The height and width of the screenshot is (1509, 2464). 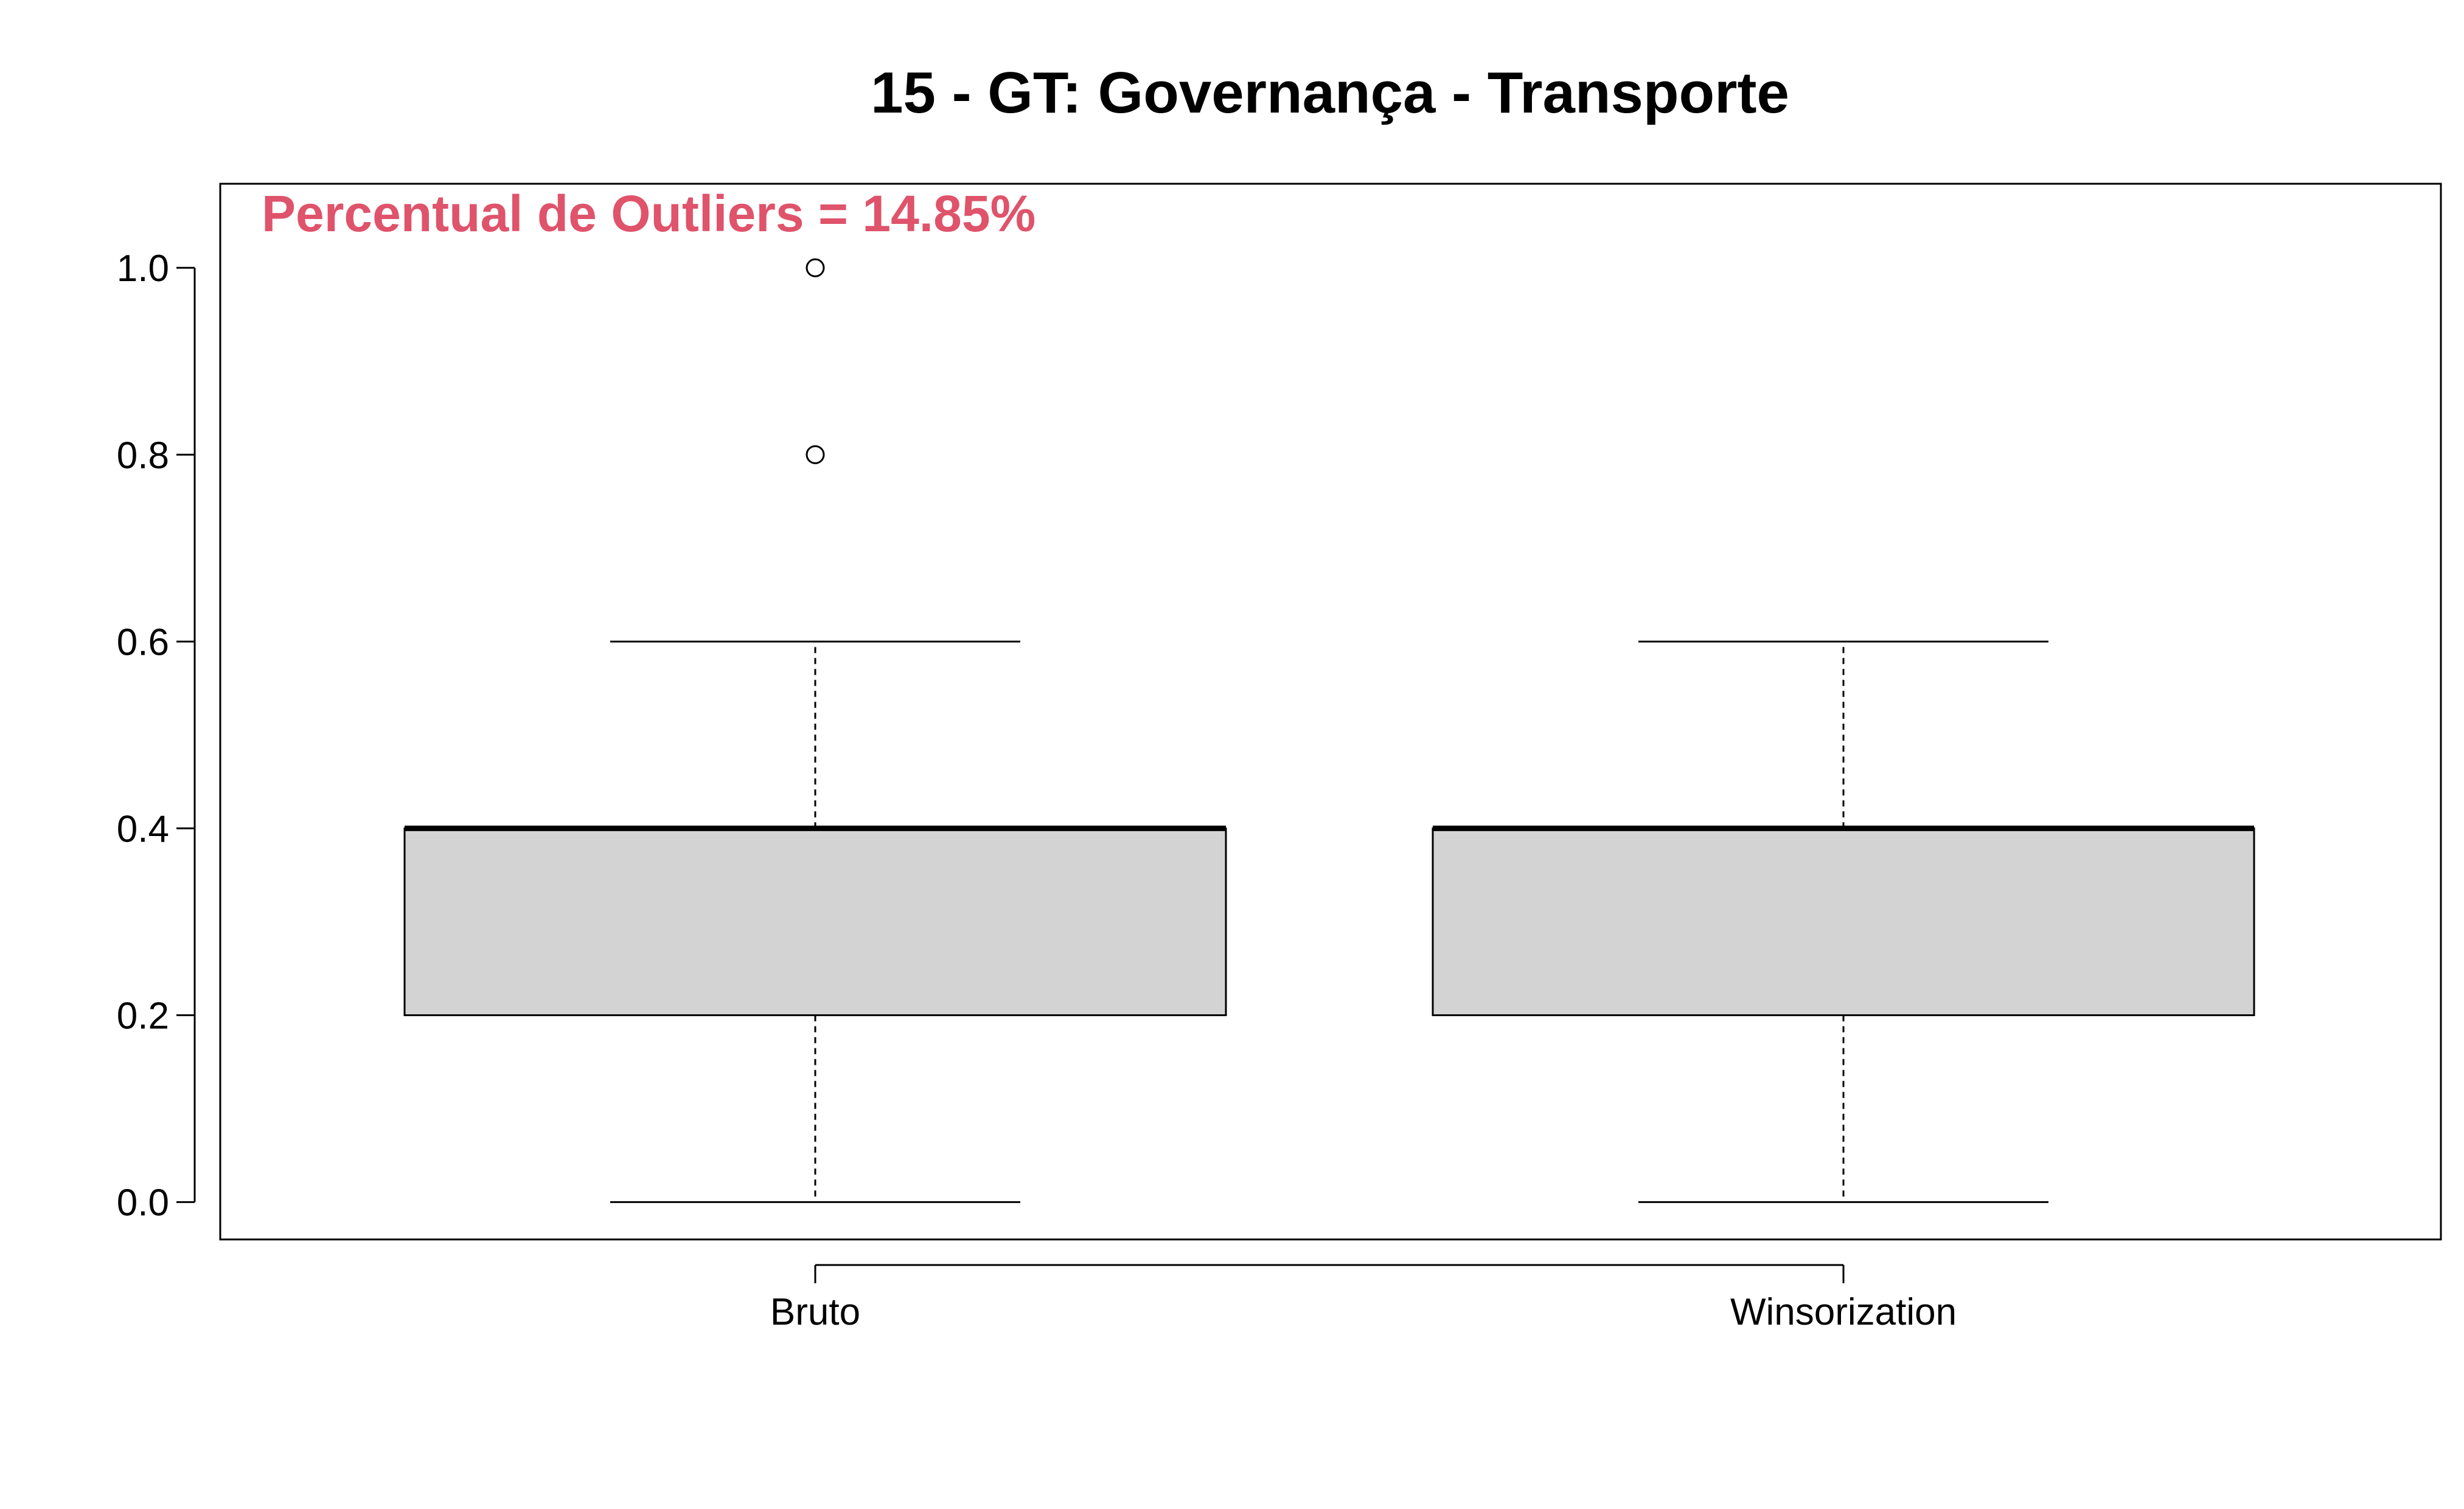 What do you see at coordinates (648, 214) in the screenshot?
I see `outlier-percentage-annotation: Percentual de Outliers = 14.85%` at bounding box center [648, 214].